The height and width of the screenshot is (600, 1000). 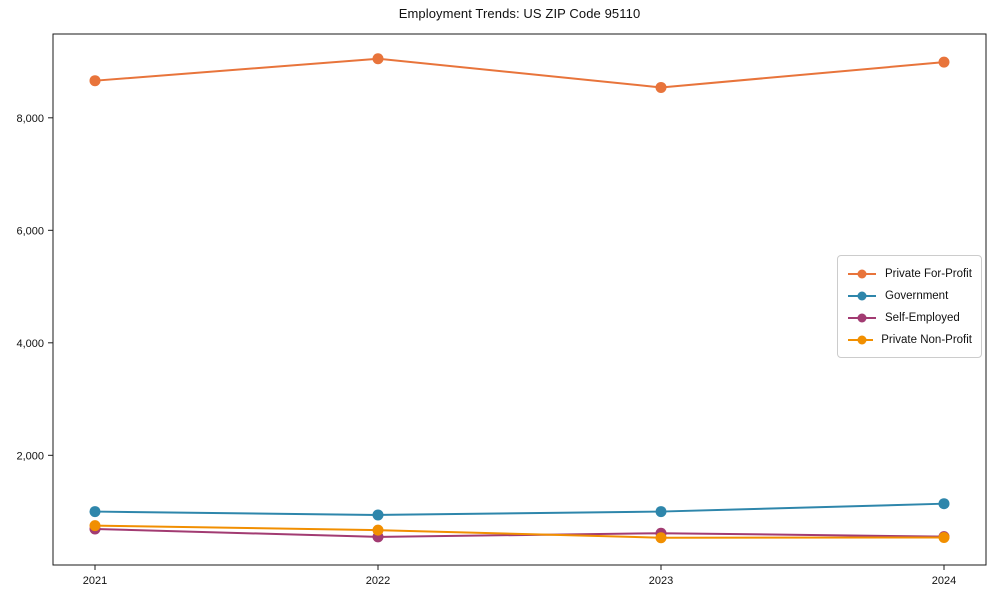 I want to click on legend-item: Government, so click(x=909, y=296).